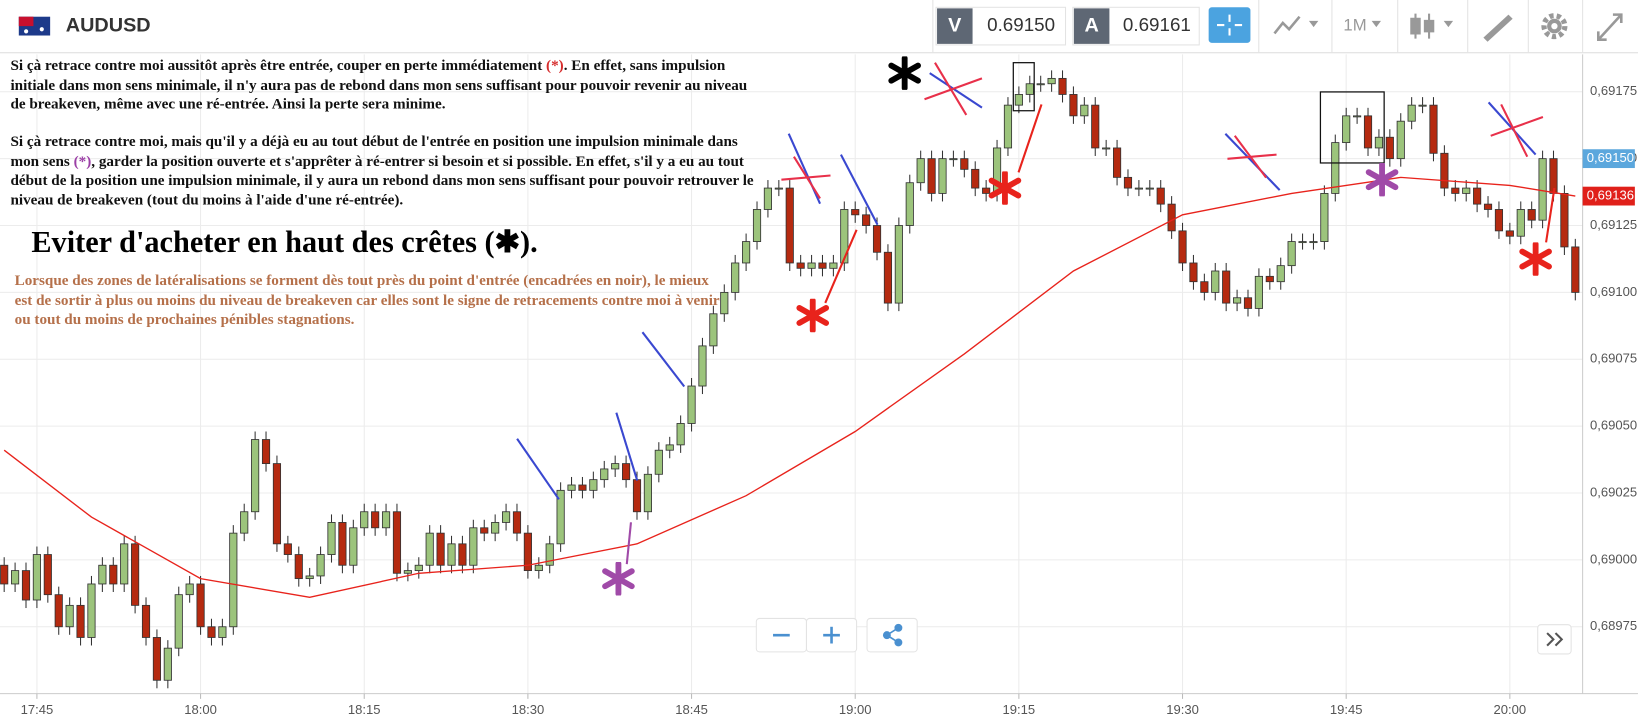 The image size is (1638, 728). Describe the element at coordinates (1091, 25) in the screenshot. I see `buy-label: A` at that location.